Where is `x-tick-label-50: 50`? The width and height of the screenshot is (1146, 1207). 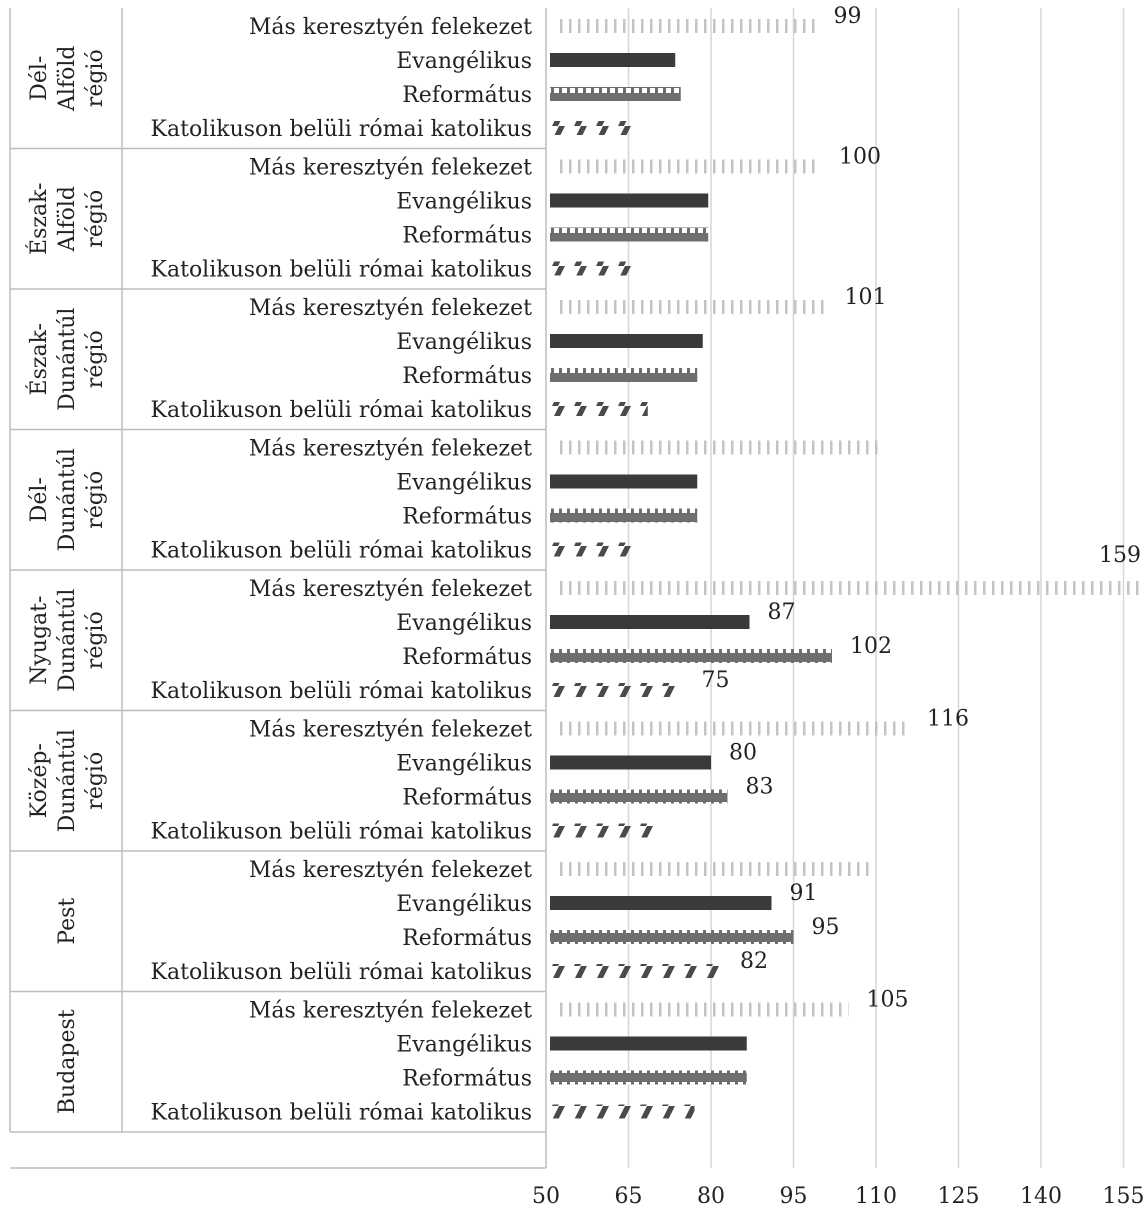 x-tick-label-50: 50 is located at coordinates (546, 1195).